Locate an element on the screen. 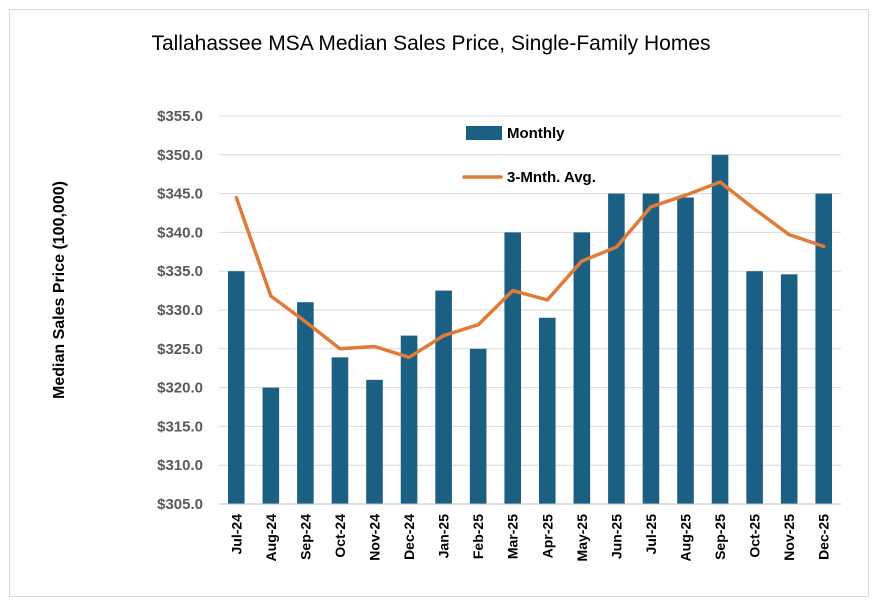 Image resolution: width=880 pixels, height=608 pixels. y-tick-label: $330.0 is located at coordinates (180, 310).